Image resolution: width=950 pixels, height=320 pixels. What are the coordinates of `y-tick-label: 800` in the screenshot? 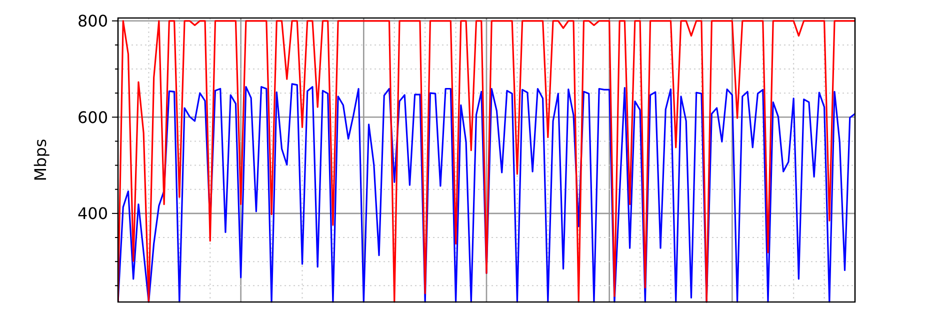 It's located at (92, 20).